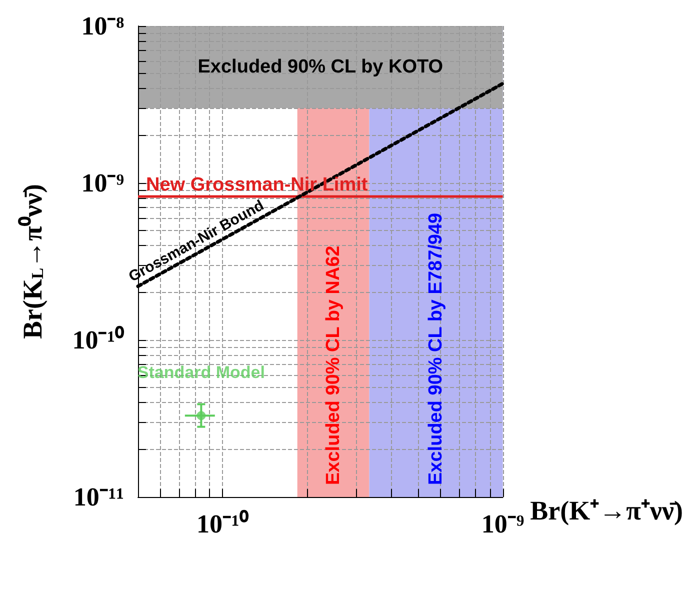 This screenshot has width=686, height=594. I want to click on band-label: Excluded 90% CL by KOTO, so click(321, 67).